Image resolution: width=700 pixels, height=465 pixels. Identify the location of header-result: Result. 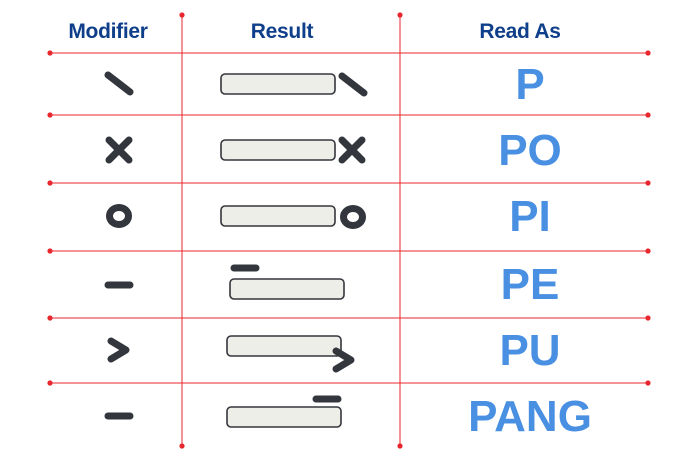
(282, 31).